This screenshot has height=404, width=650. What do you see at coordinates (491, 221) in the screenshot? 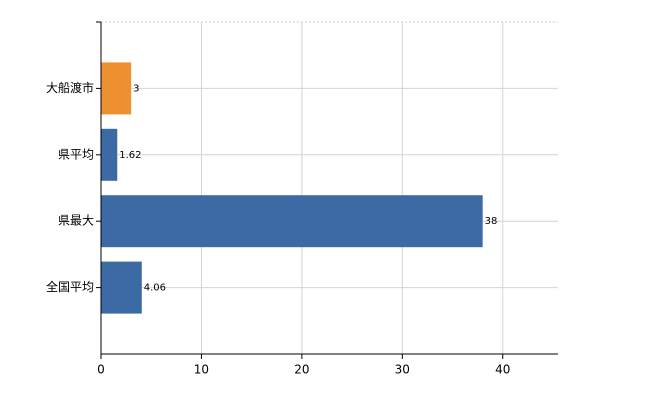
I see `value-label: 38` at bounding box center [491, 221].